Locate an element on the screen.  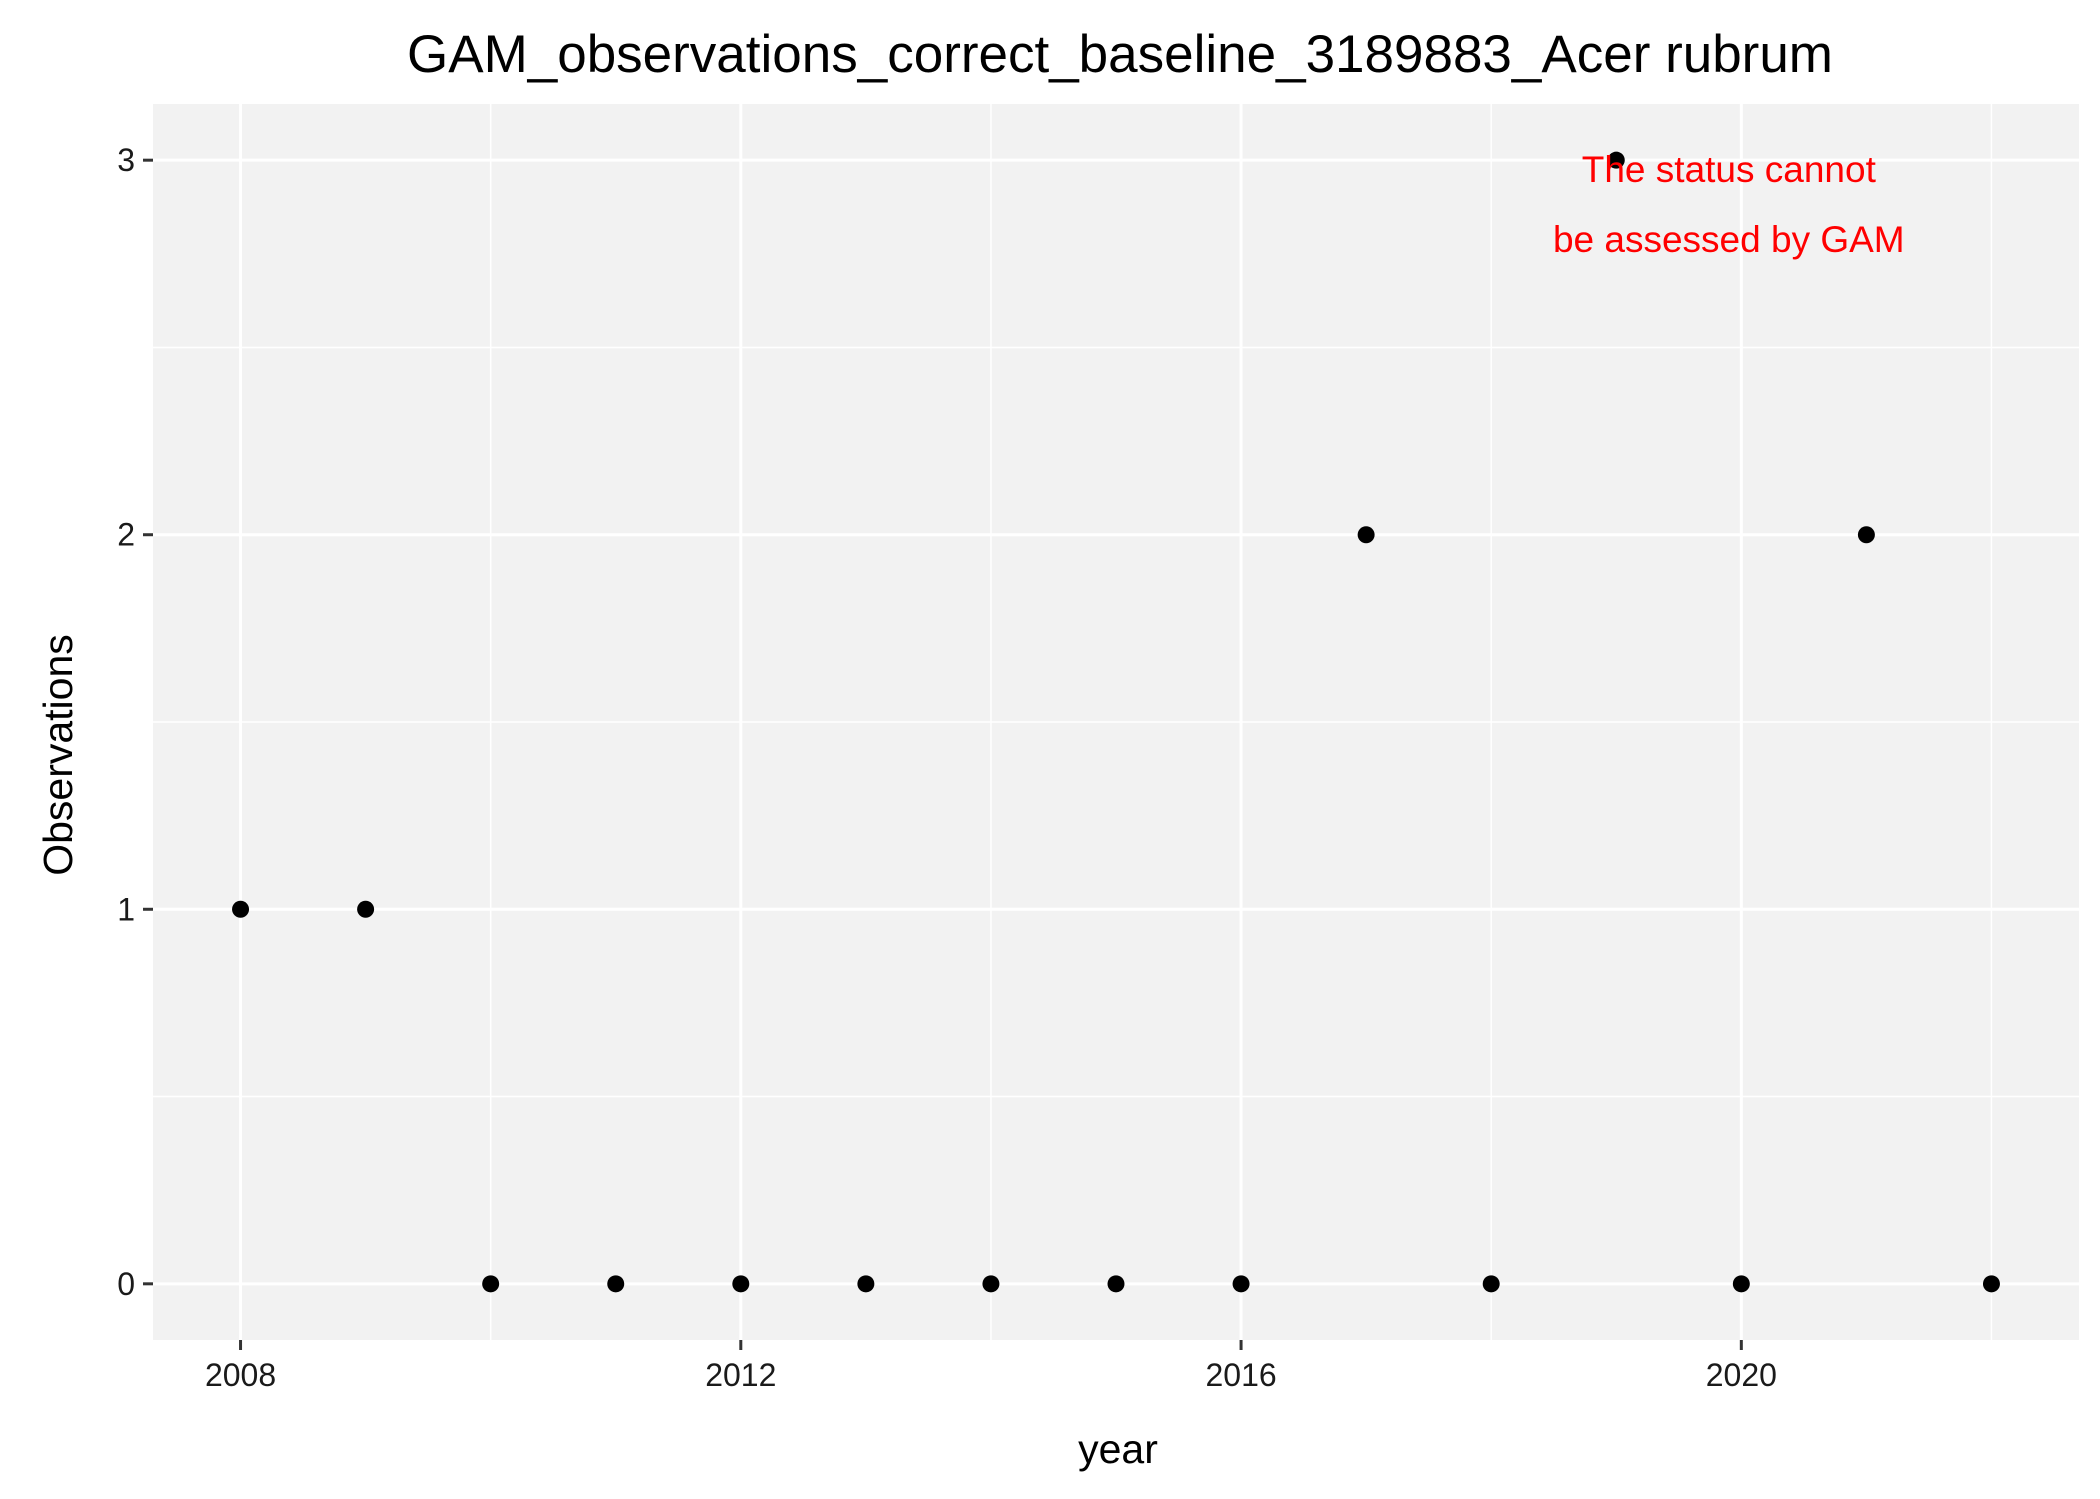
y-tick-label: 2 is located at coordinates (126, 535).